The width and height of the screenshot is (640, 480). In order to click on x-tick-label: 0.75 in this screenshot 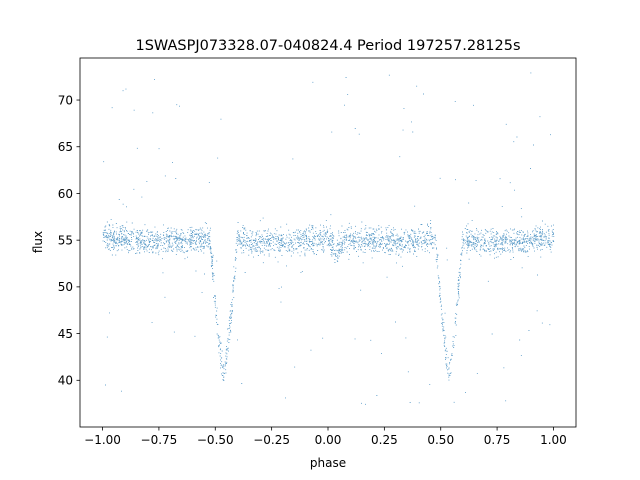, I will do `click(497, 440)`.